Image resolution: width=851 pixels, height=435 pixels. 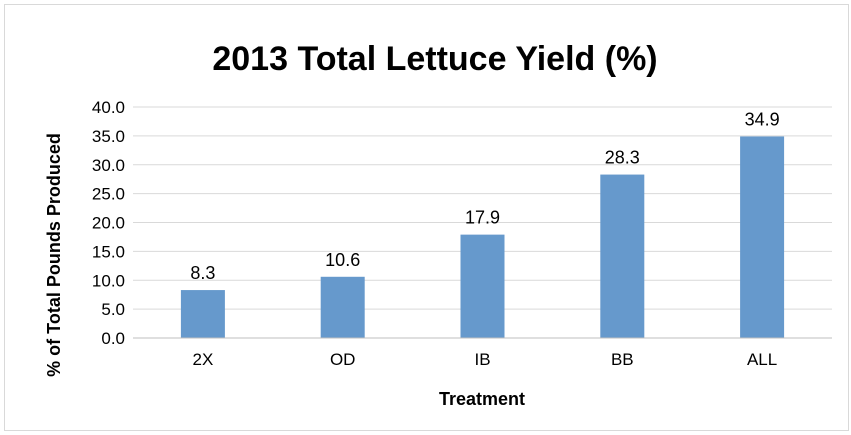 I want to click on y-tick-label: 5.0, so click(x=113, y=309).